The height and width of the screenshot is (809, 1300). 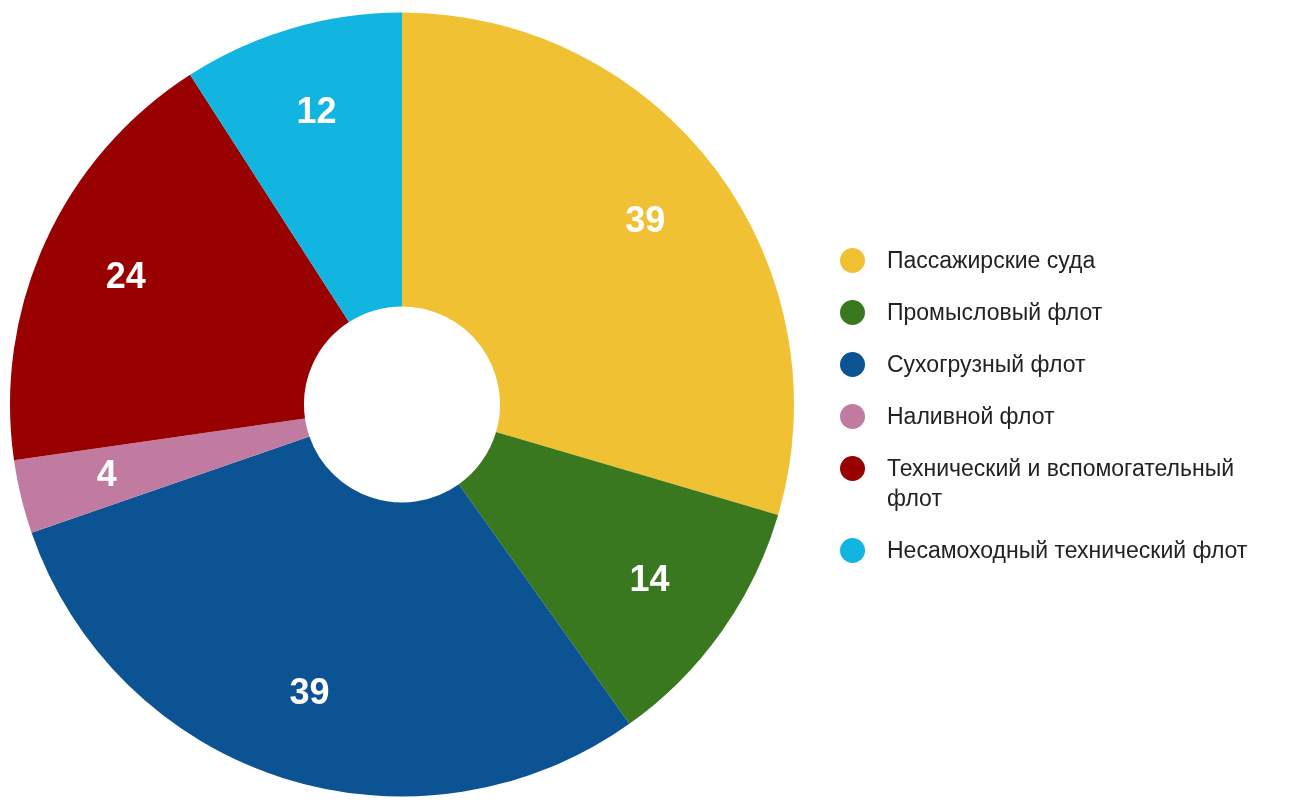 What do you see at coordinates (1068, 550) in the screenshot?
I see `legend-label: Несамоходный технический флот` at bounding box center [1068, 550].